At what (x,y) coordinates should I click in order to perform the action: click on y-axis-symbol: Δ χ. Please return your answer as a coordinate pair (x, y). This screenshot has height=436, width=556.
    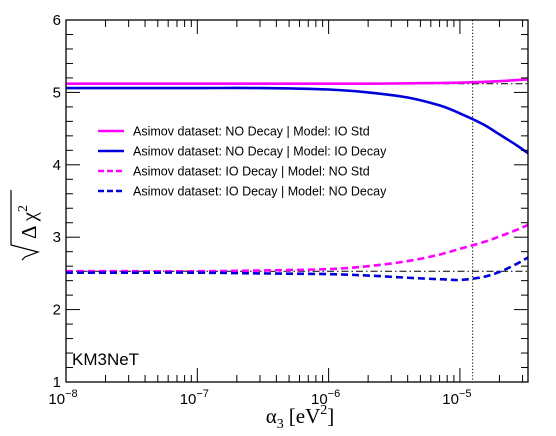
    Looking at the image, I should click on (29, 225).